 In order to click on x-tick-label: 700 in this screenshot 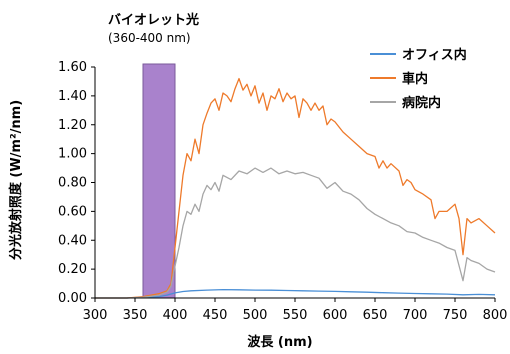, I will do `click(415, 315)`.